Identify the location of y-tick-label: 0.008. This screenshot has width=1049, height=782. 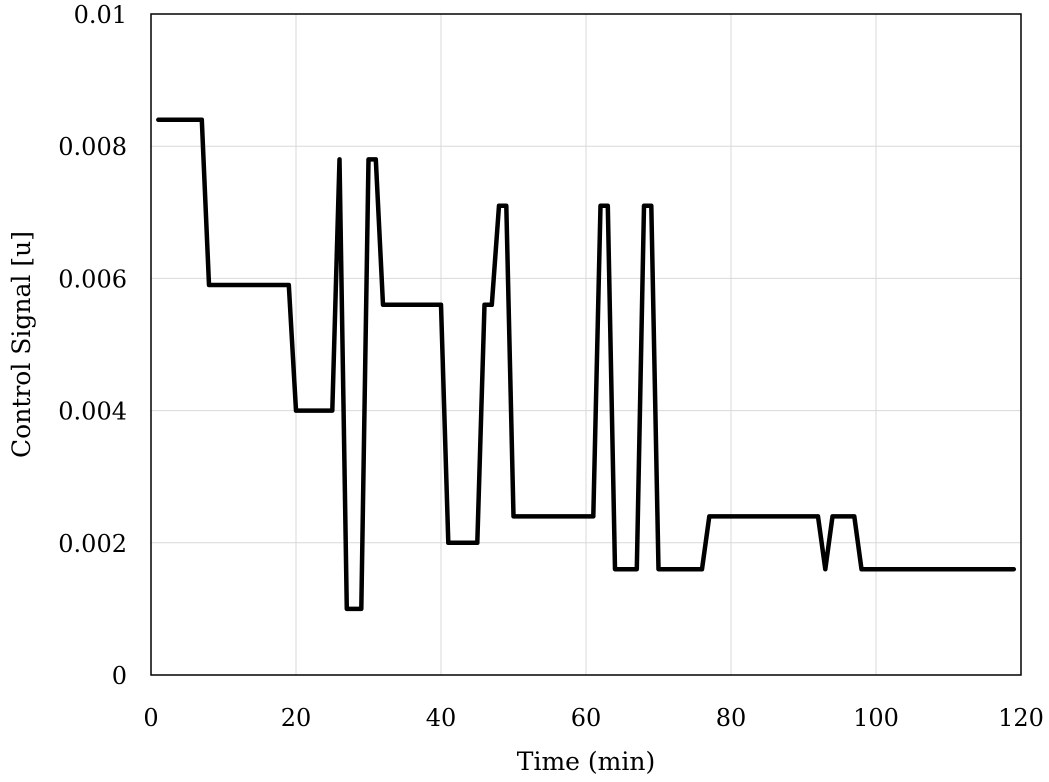
(92, 147).